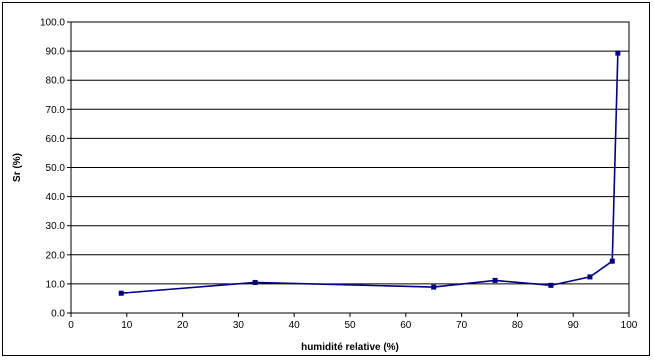 Image resolution: width=654 pixels, height=360 pixels. What do you see at coordinates (56, 52) in the screenshot?
I see `y-tick-label: 90.0` at bounding box center [56, 52].